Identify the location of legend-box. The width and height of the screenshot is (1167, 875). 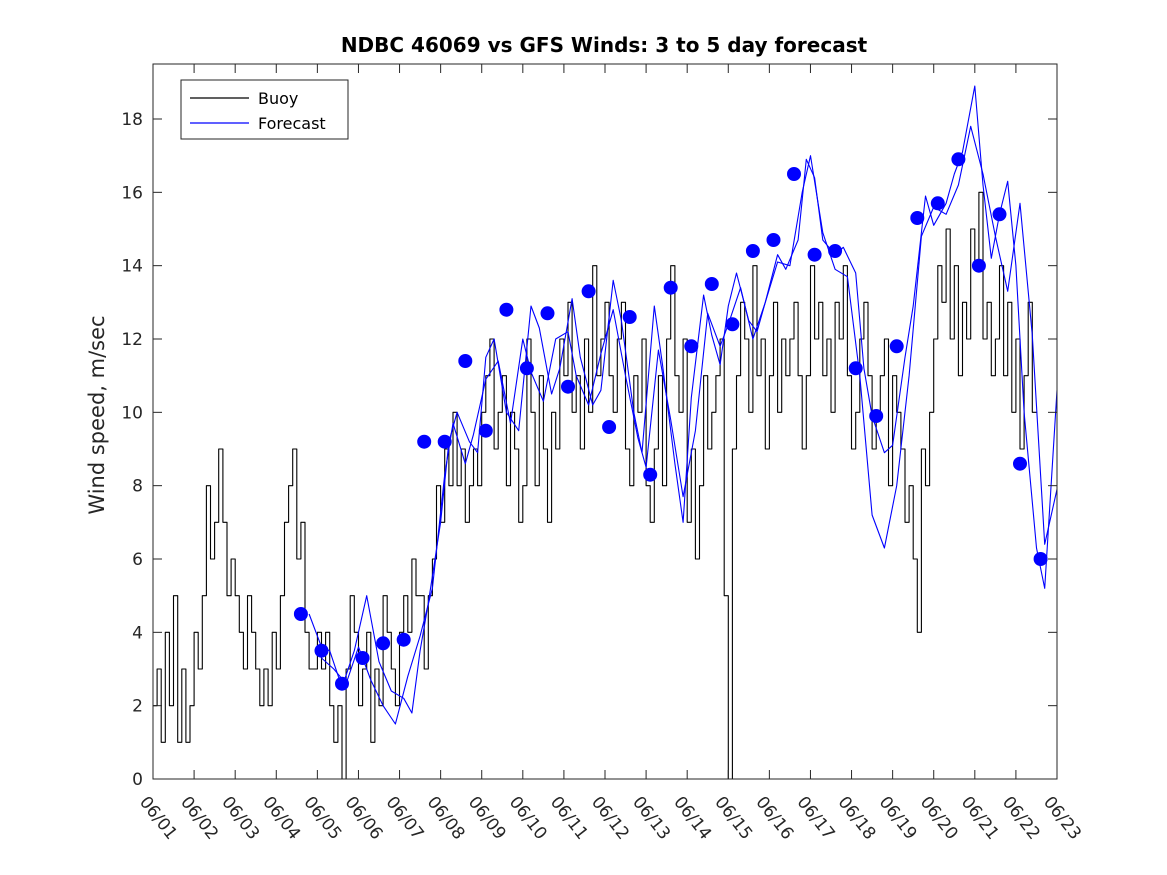
(264, 109).